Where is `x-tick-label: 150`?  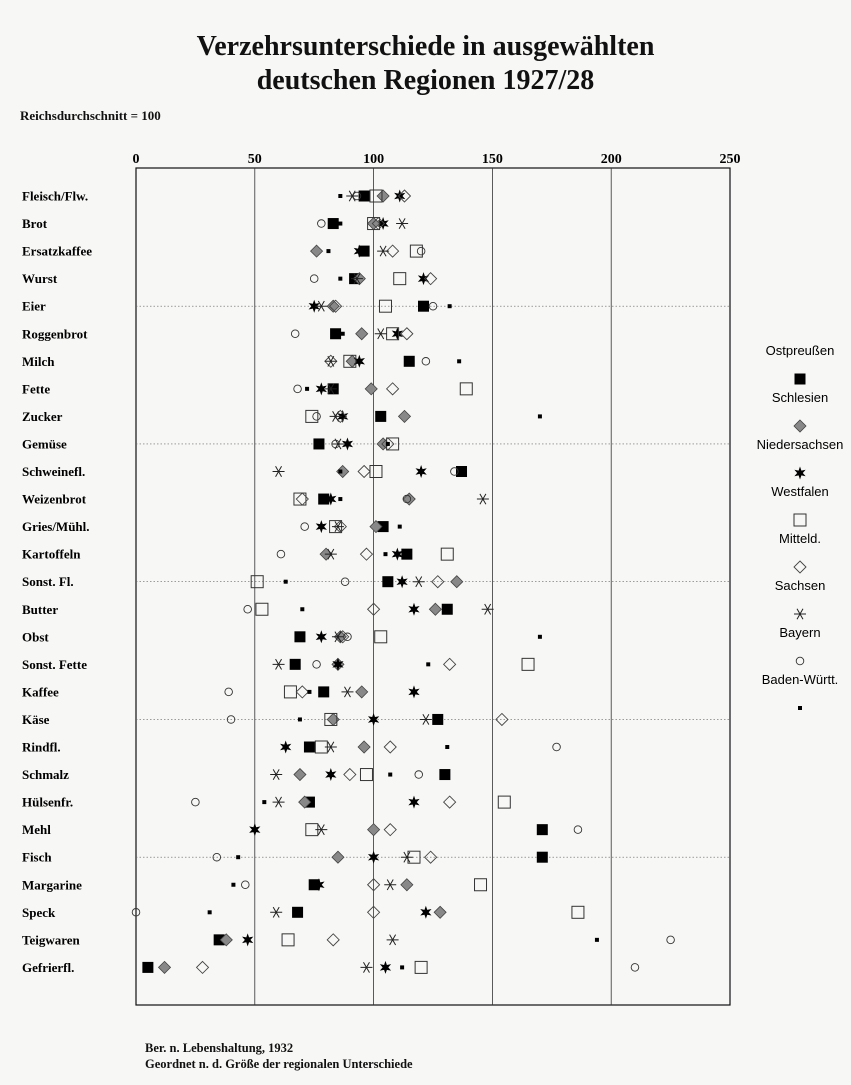
x-tick-label: 150 is located at coordinates (492, 159).